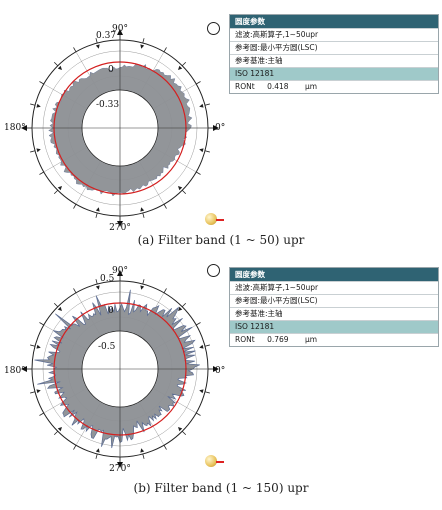 This screenshot has width=442, height=510. I want to click on inner-value-label: -0.5, so click(107, 347).